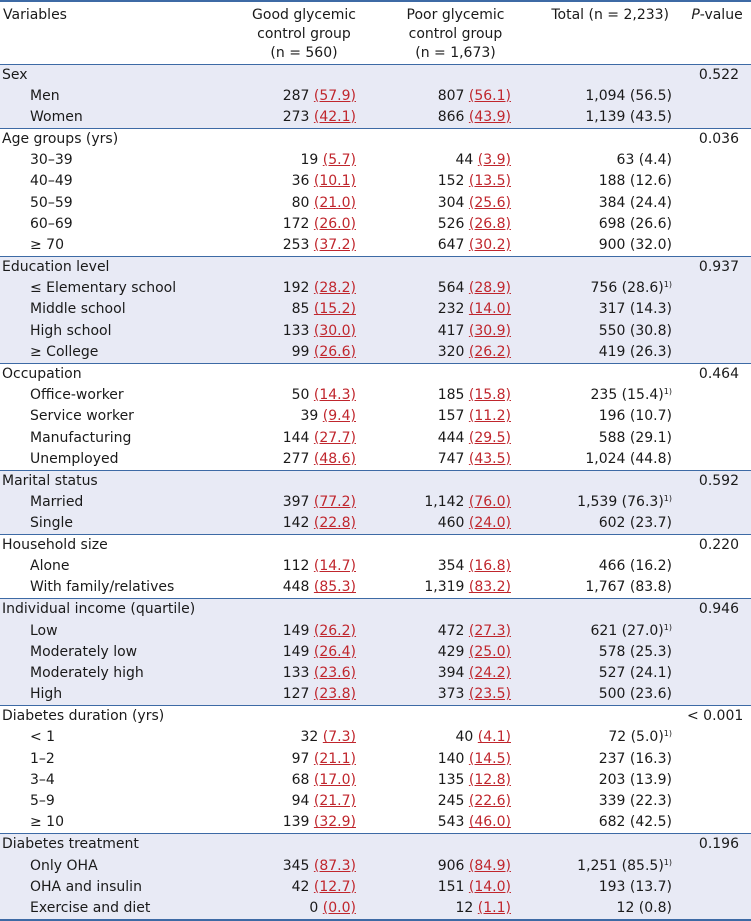  I want to click on good-control-cell: 287 (57.9), so click(304, 96).